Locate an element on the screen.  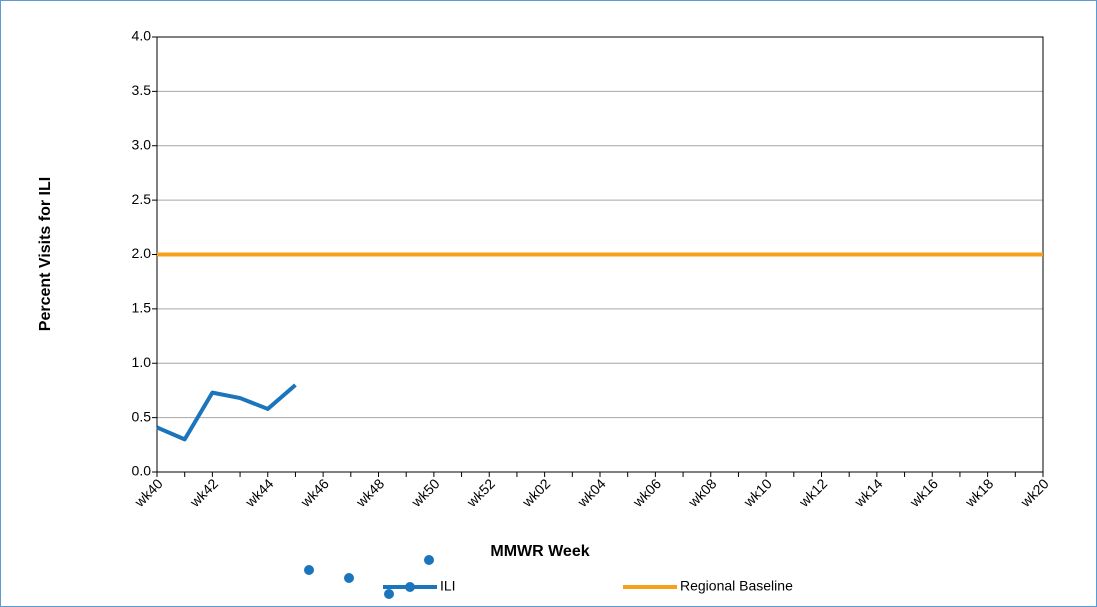
series-line is located at coordinates (226, 412).